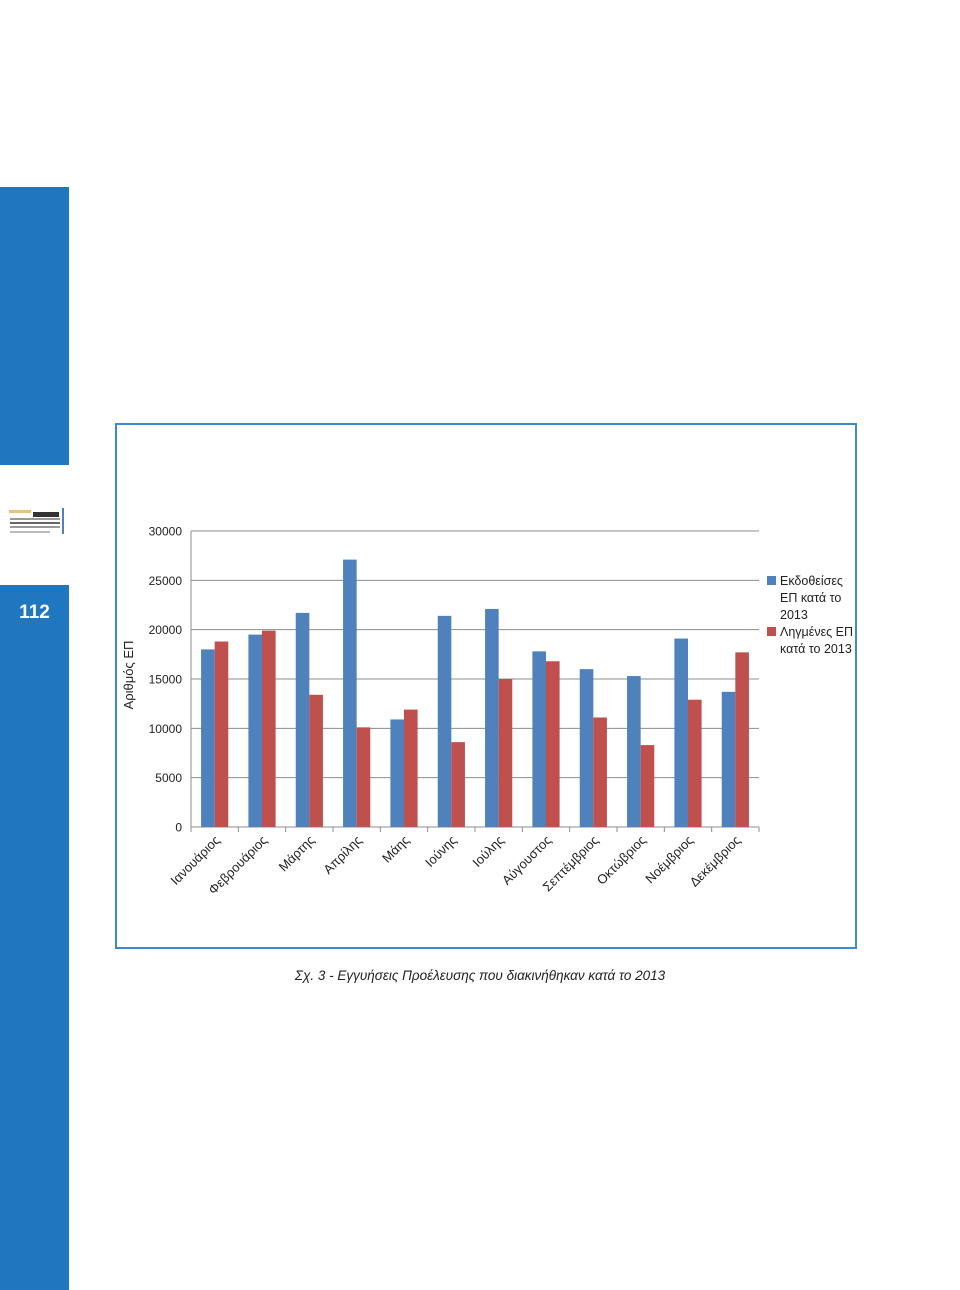 Image resolution: width=960 pixels, height=1290 pixels. Describe the element at coordinates (166, 630) in the screenshot. I see `y-tick-label: 20000` at that location.